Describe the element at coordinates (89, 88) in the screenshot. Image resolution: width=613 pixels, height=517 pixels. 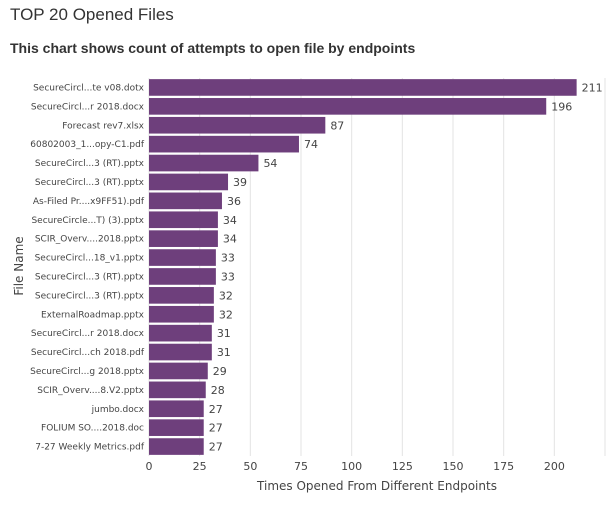
I see `category-label: SecureCircl...te v08.dotx` at that location.